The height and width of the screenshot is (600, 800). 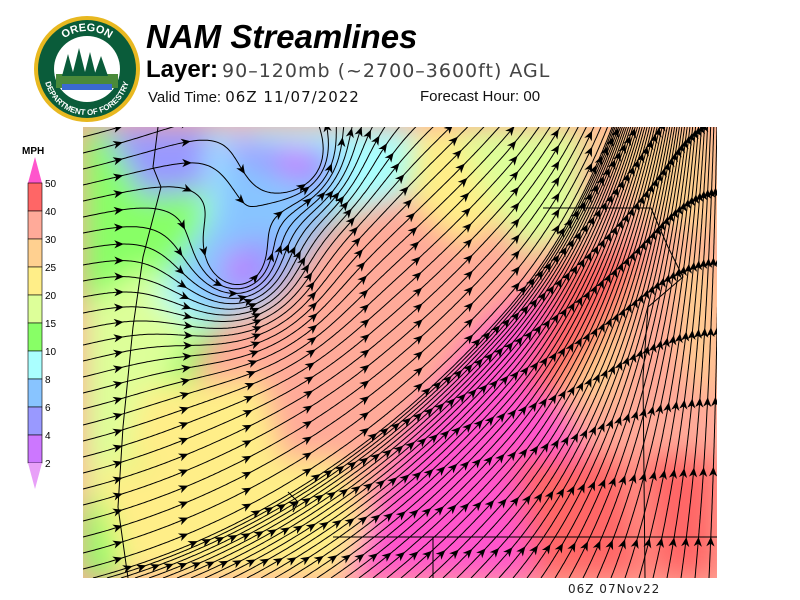 What do you see at coordinates (386, 71) in the screenshot?
I see `layer-value: 90–120mb (~2700–3600ft) AGL` at bounding box center [386, 71].